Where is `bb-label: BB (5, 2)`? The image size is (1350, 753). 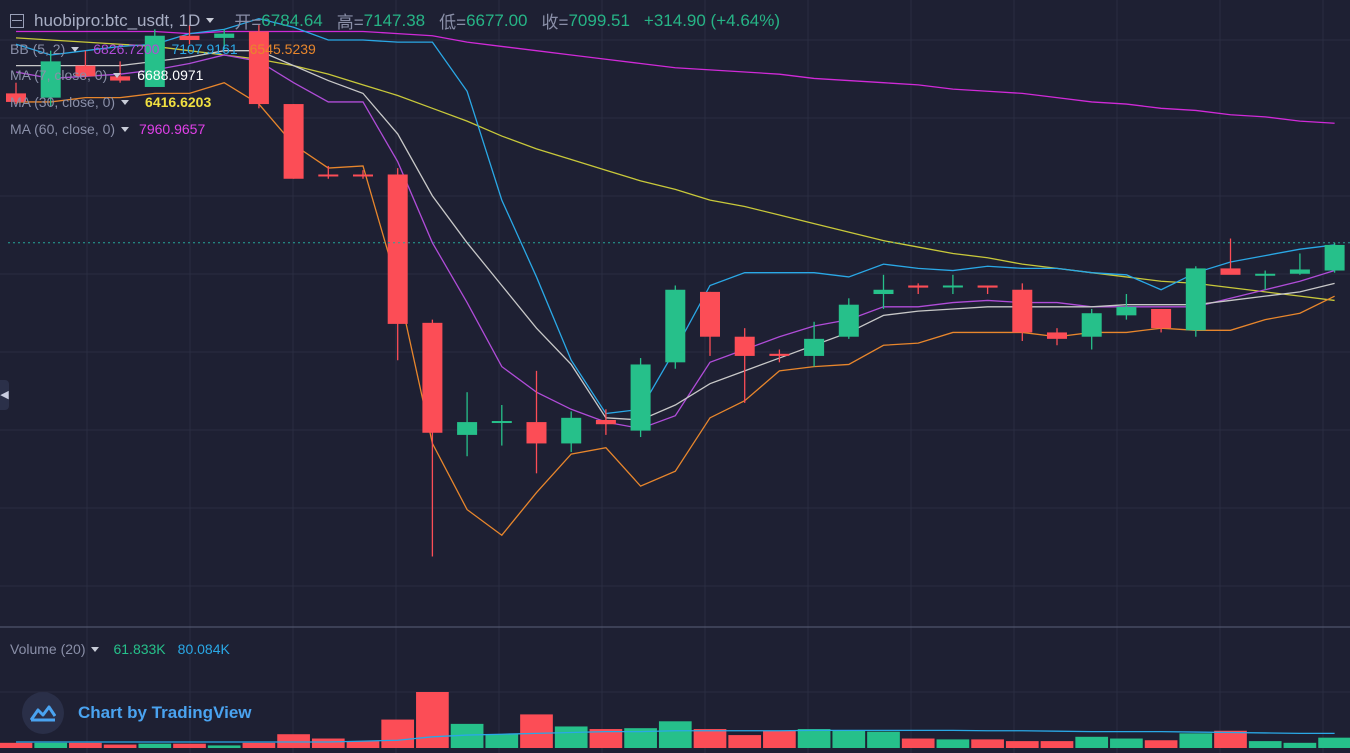
bb-label: BB (5, 2) is located at coordinates (38, 49).